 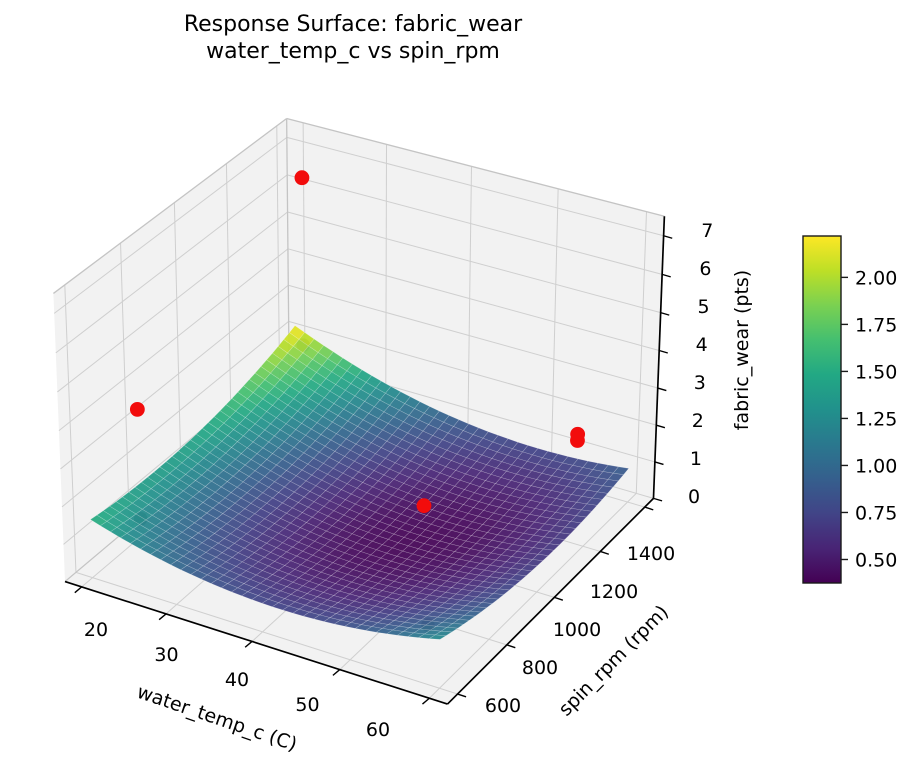 I want to click on pane-top-edge-left, so click(x=170, y=205).